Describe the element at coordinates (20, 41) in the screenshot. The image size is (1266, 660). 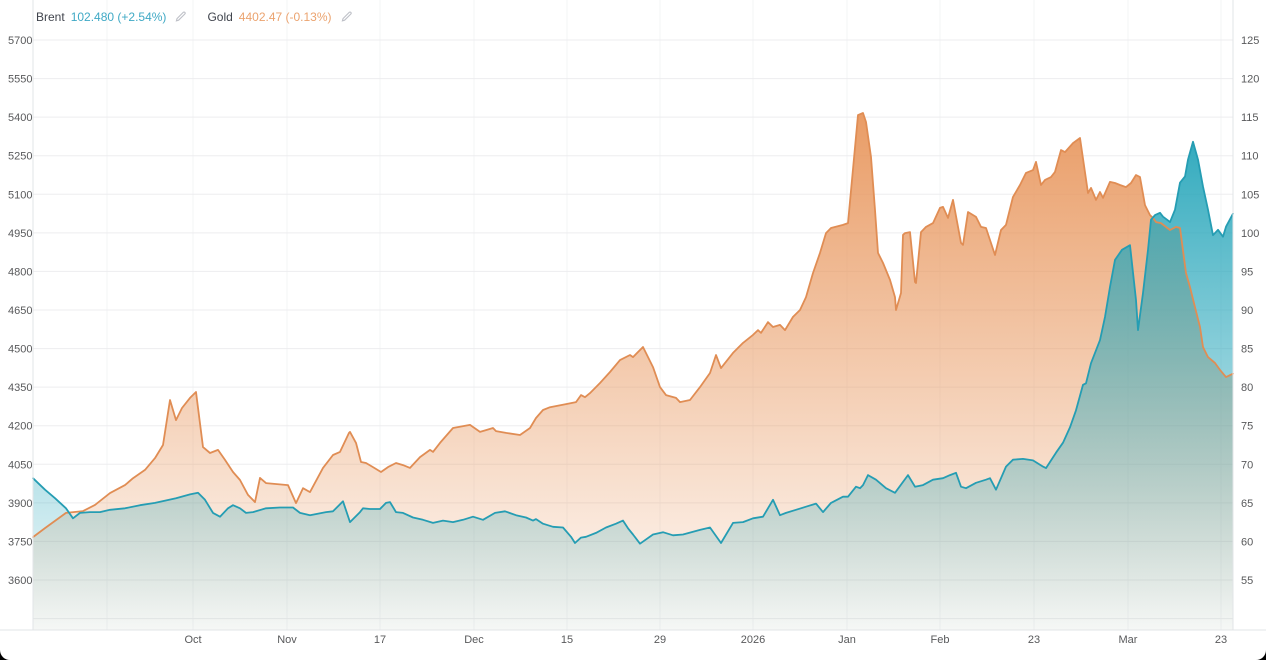
I see `left-axis-label: 5700` at that location.